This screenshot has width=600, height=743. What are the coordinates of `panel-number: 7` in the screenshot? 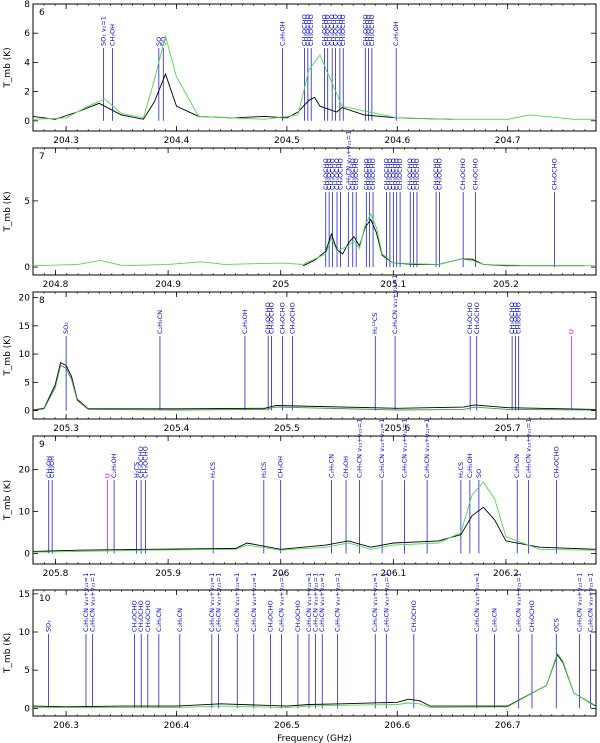 It's located at (42, 157).